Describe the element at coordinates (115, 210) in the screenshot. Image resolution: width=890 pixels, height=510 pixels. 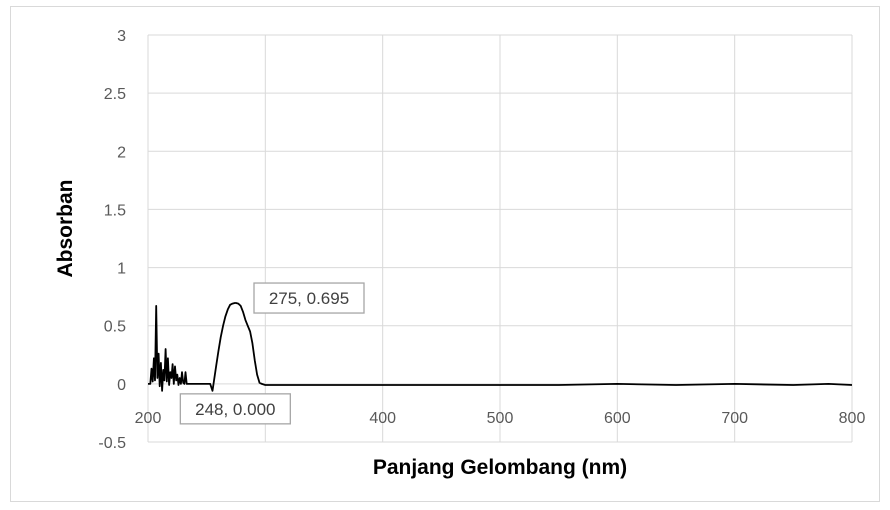
I see `y-tick-label: 1.5` at that location.